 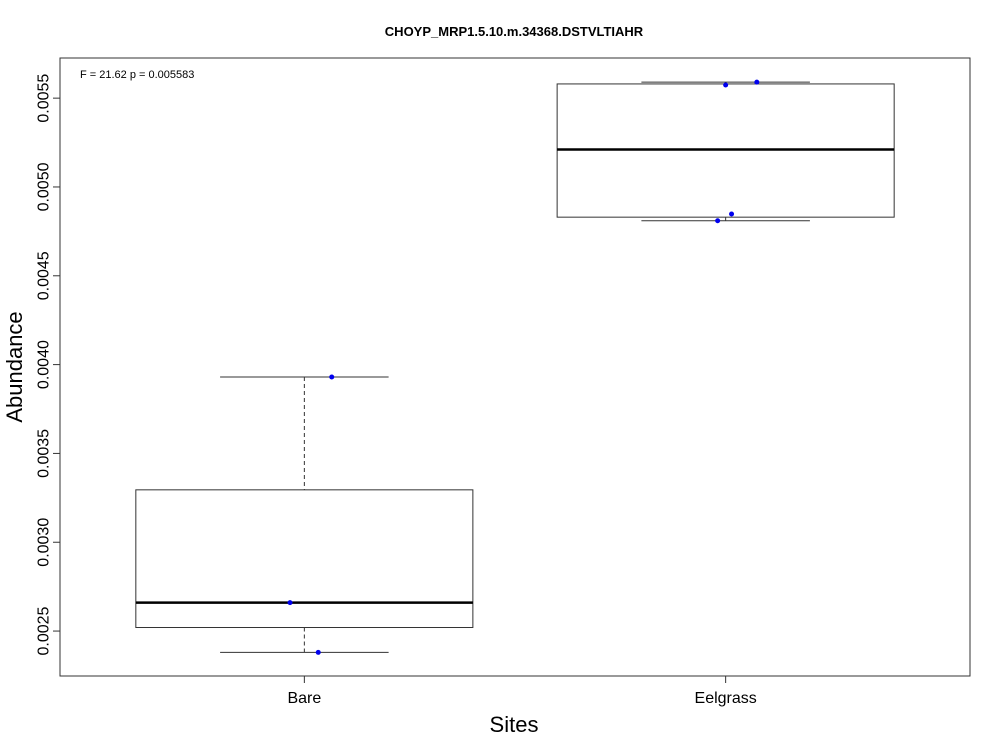 What do you see at coordinates (44, 98) in the screenshot?
I see `y-tick-label: 0.0055` at bounding box center [44, 98].